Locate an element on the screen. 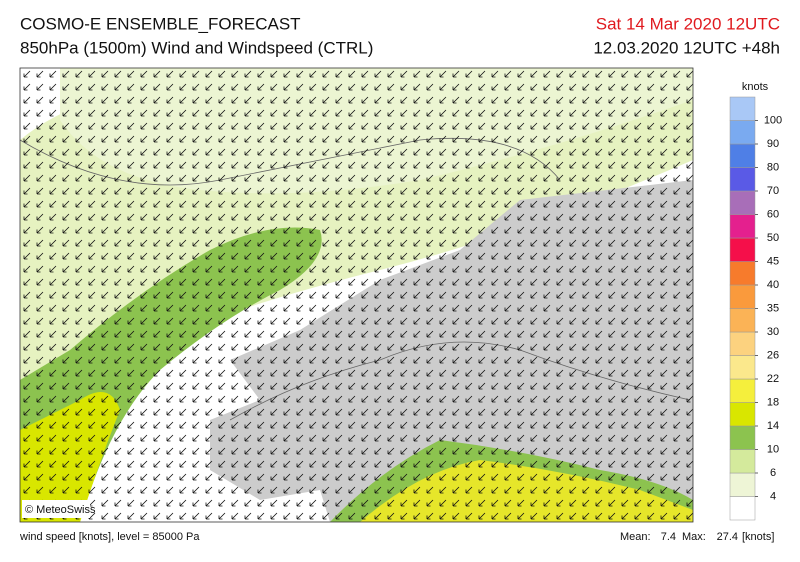 The height and width of the screenshot is (562, 800). footer-description: wind speed [knots], level = 85000 Pa is located at coordinates (109, 537).